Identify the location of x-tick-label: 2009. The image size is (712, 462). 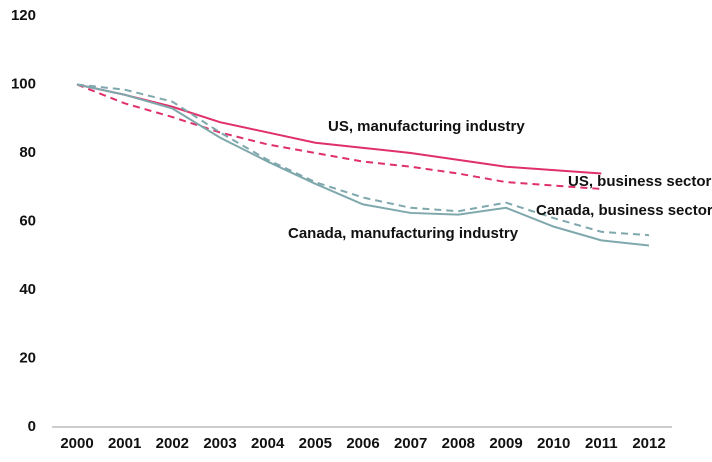
(505, 443).